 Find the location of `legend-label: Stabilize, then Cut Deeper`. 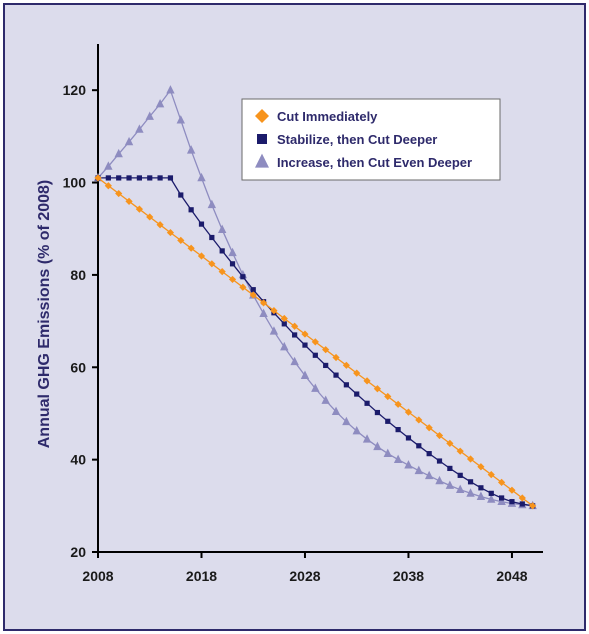

legend-label: Stabilize, then Cut Deeper is located at coordinates (357, 139).